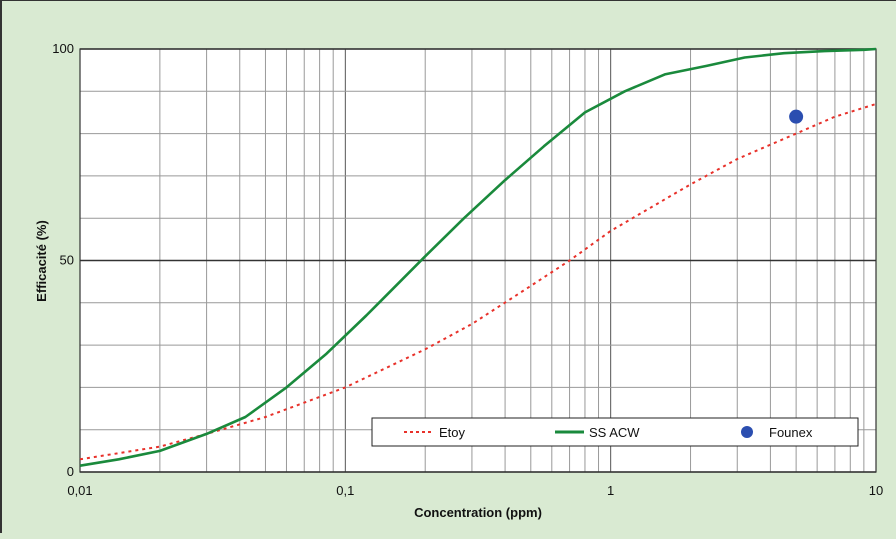 This screenshot has height=539, width=896. What do you see at coordinates (796, 116) in the screenshot?
I see `data-point-founex` at bounding box center [796, 116].